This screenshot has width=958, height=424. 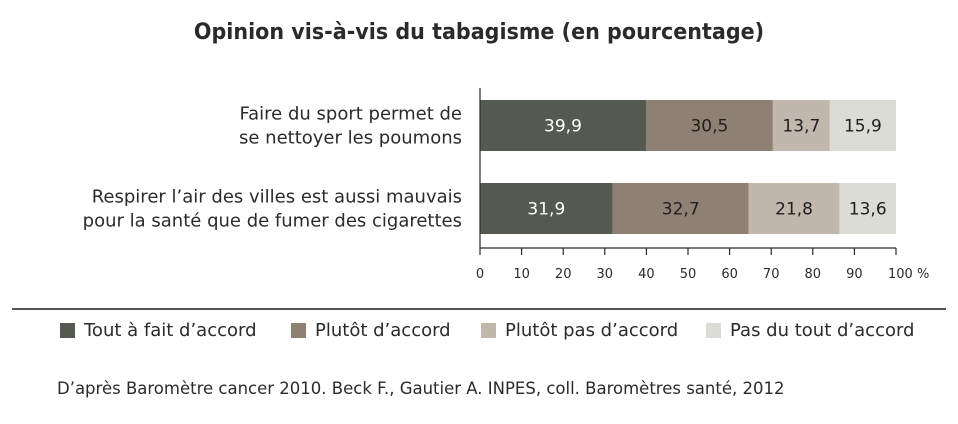 I want to click on legend-label: Plutôt pas d’accord, so click(x=592, y=330).